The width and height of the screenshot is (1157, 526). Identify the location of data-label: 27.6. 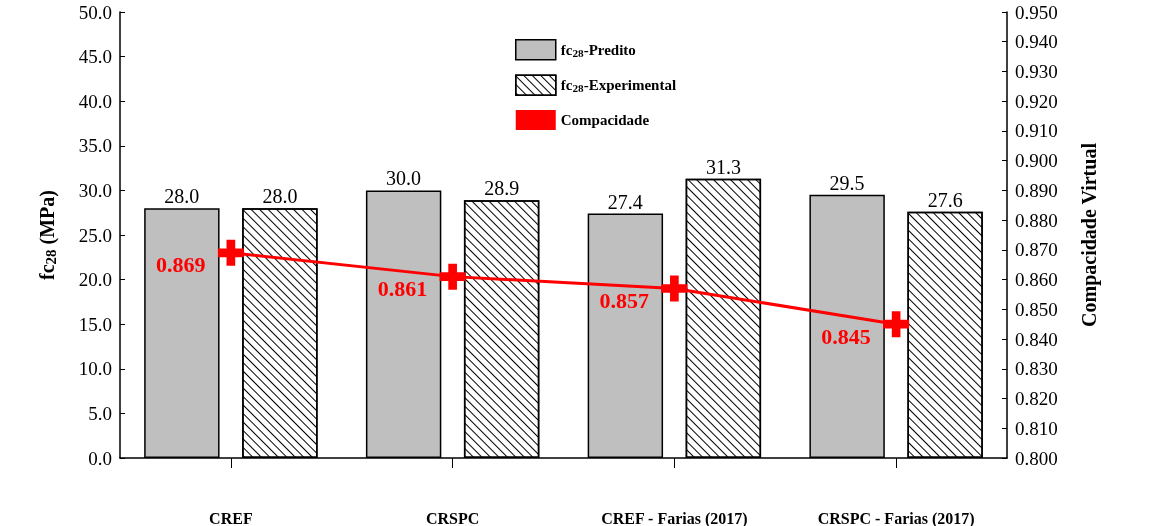
(945, 199).